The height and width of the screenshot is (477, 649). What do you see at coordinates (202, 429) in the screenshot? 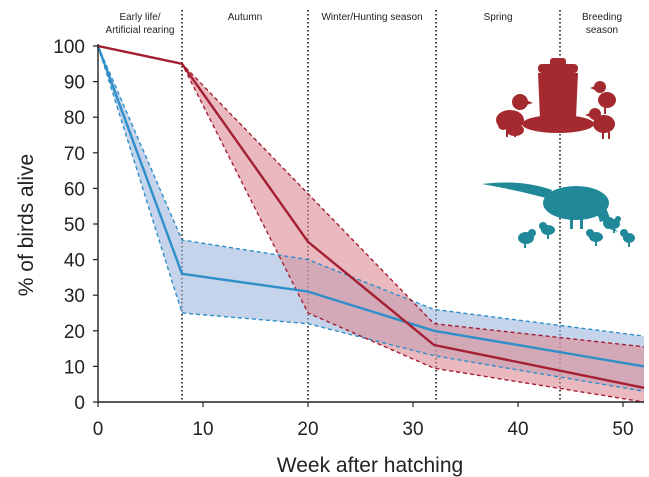
I see `x-tick-label: 10` at bounding box center [202, 429].